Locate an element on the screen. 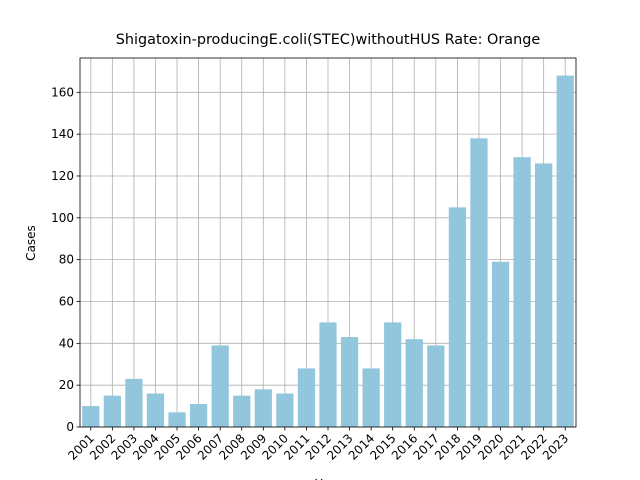  y-tick-label: 120 is located at coordinates (62, 176).